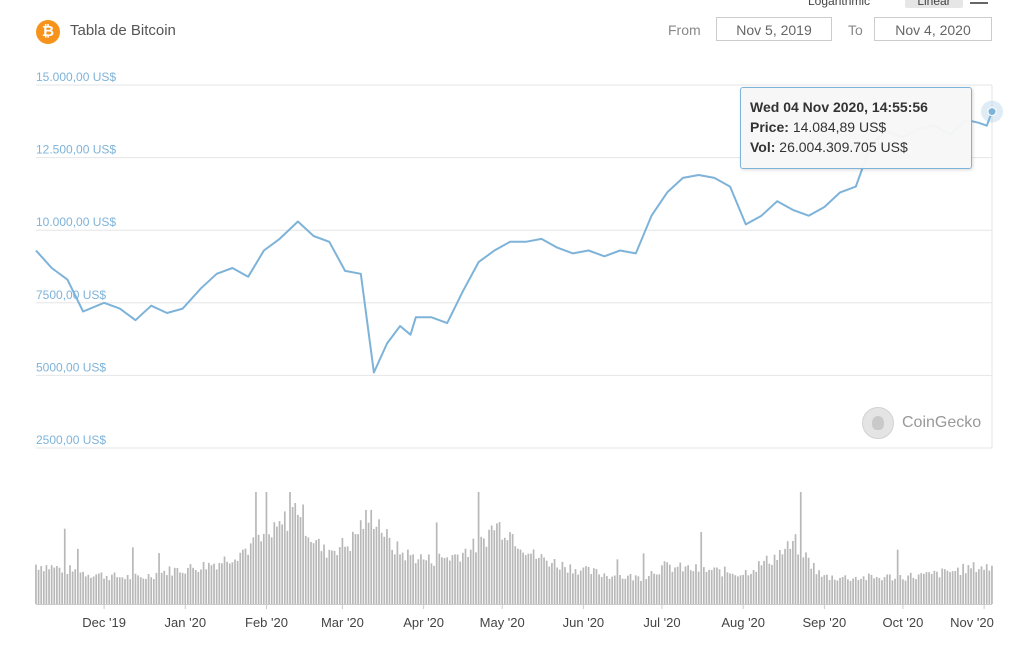  What do you see at coordinates (423, 622) in the screenshot?
I see `x-tick-label: Apr '20` at bounding box center [423, 622].